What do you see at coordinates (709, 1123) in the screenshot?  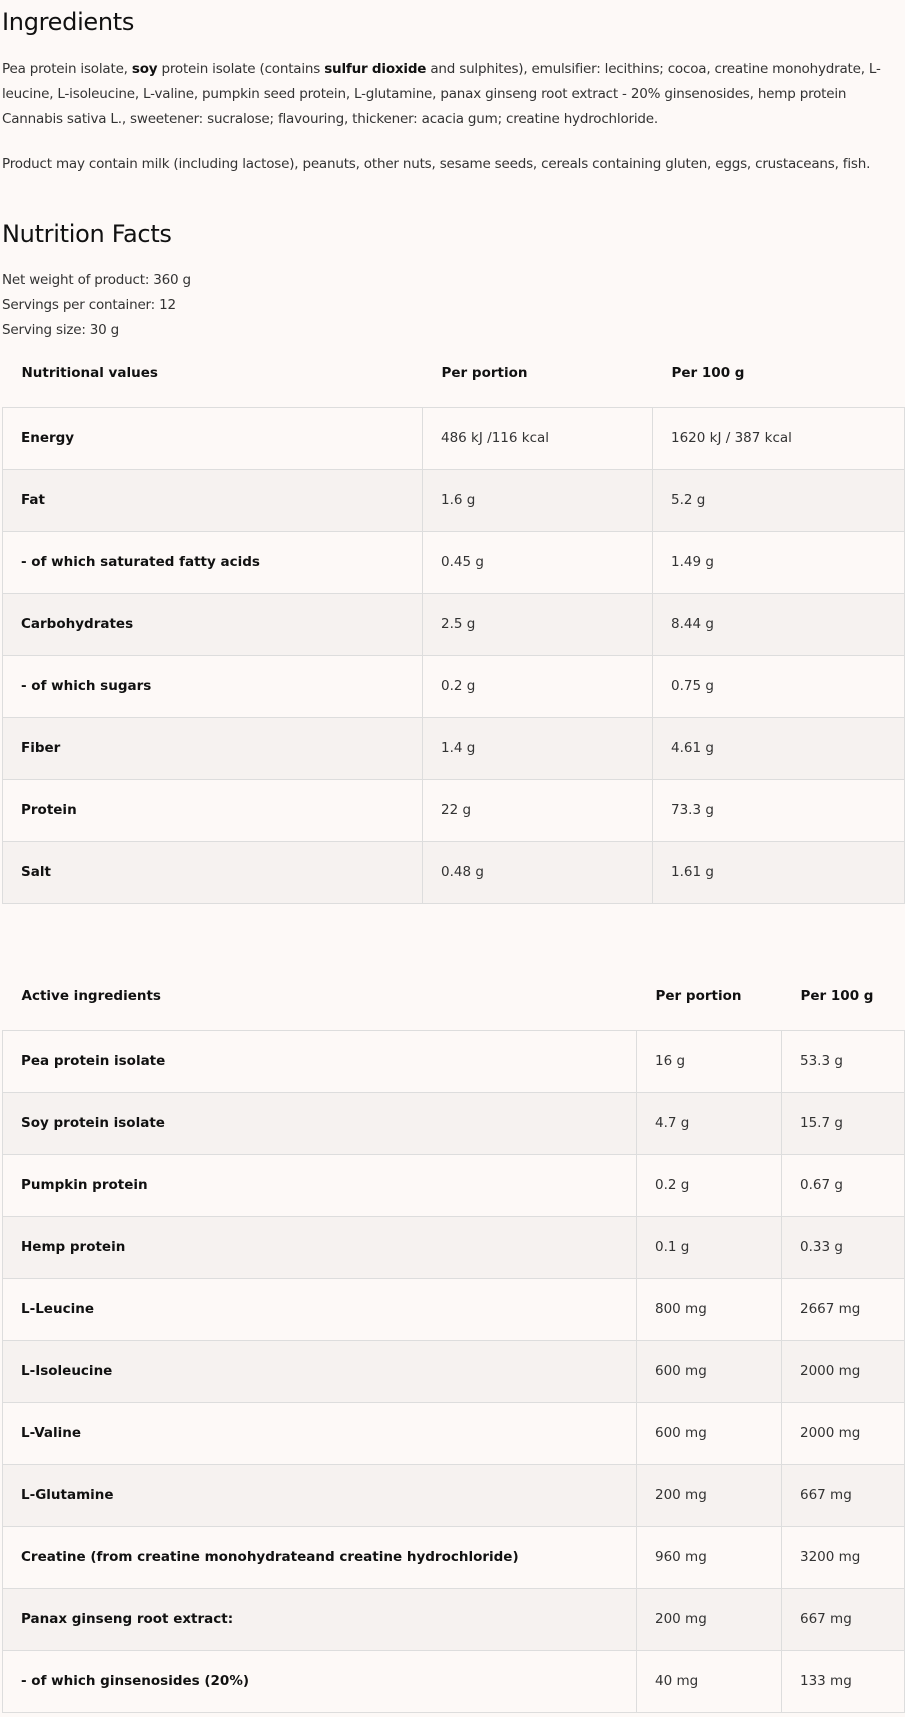 I see `per-portion-value: 4.7 g` at bounding box center [709, 1123].